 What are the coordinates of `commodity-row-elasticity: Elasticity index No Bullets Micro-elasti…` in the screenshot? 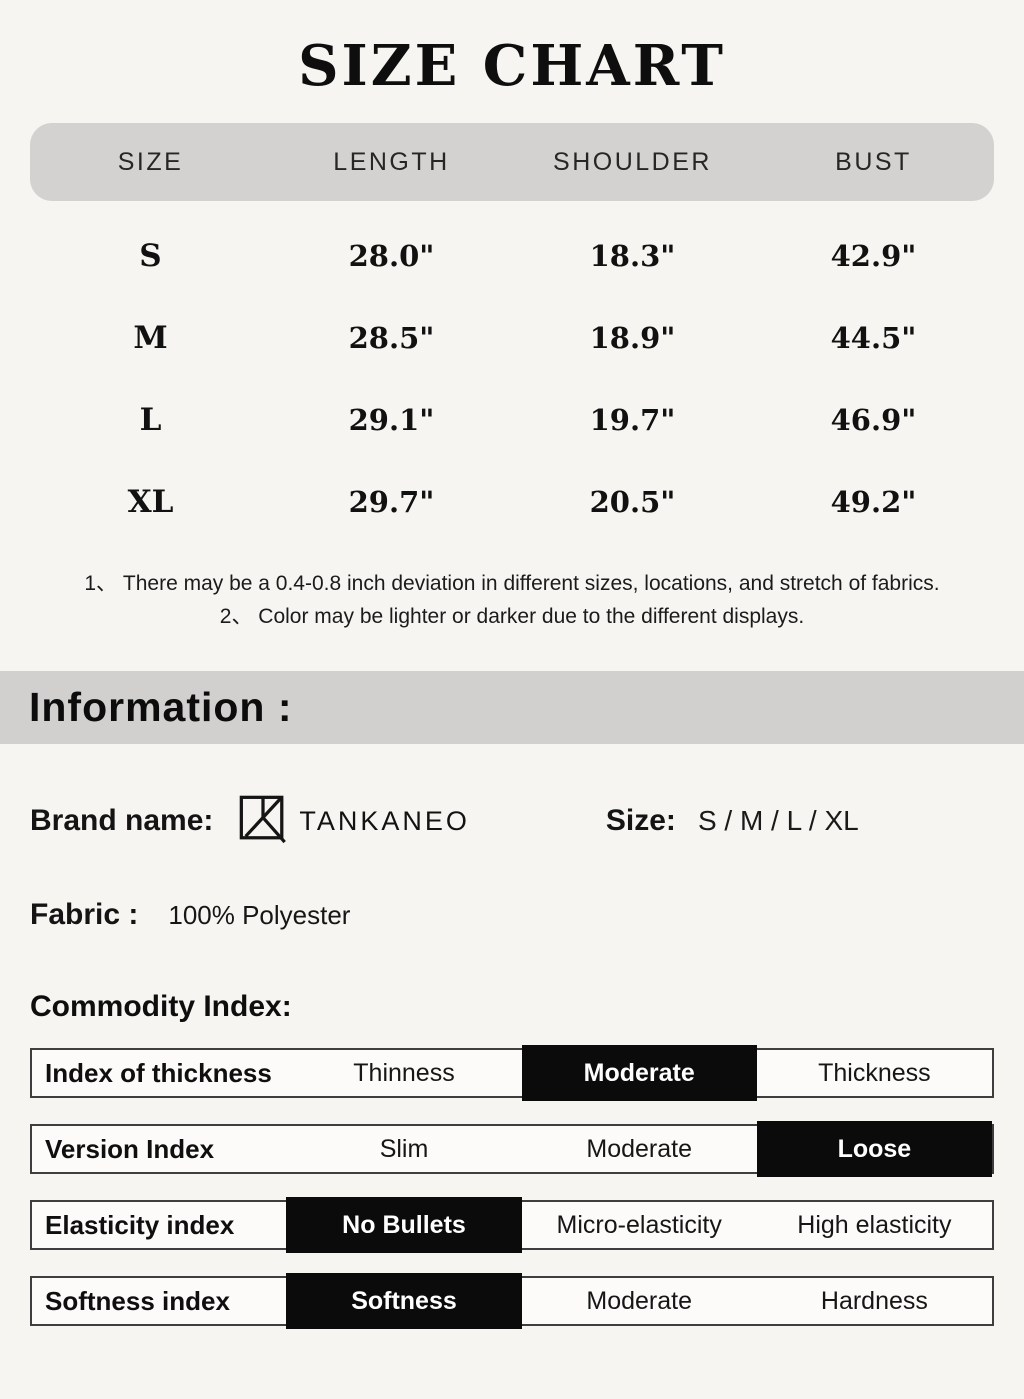 It's located at (512, 1225).